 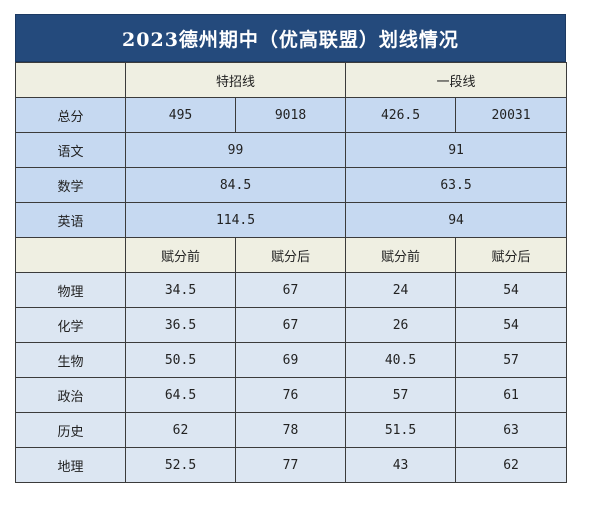 I want to click on special-value-cell: 84.5, so click(x=235, y=185).